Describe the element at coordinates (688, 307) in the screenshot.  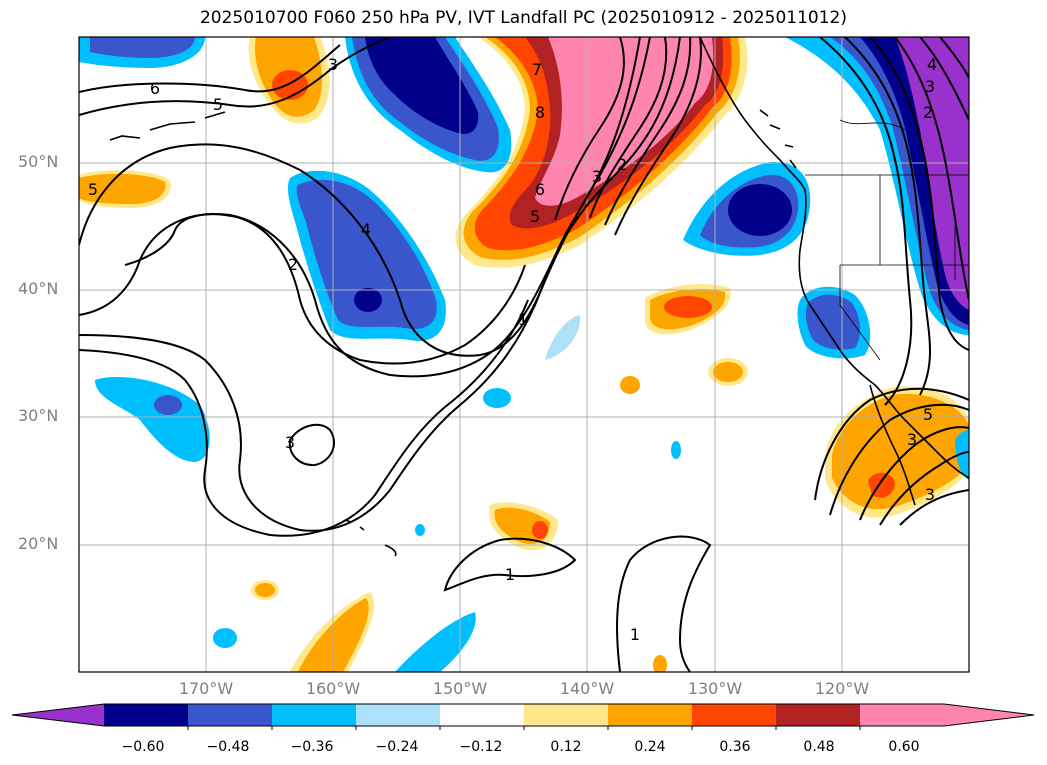
I see `positive-mid-core` at that location.